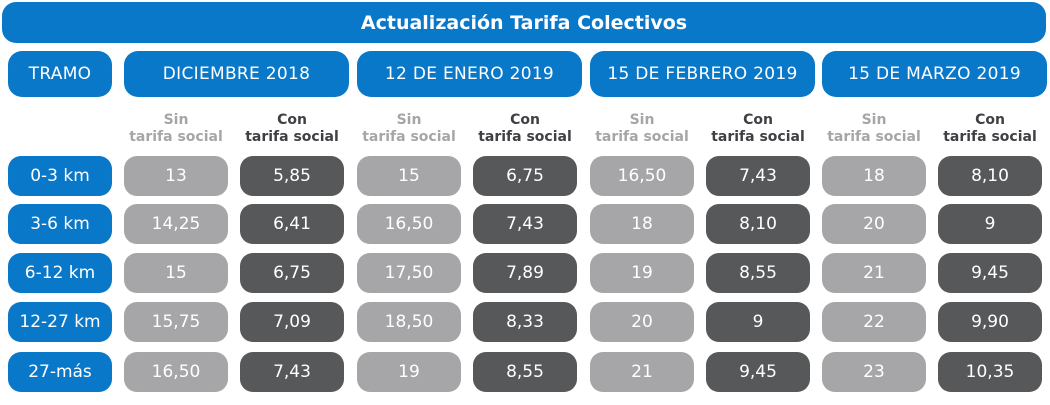 This screenshot has height=405, width=1050. Describe the element at coordinates (874, 372) in the screenshot. I see `fare-cell-sin: 23` at that location.